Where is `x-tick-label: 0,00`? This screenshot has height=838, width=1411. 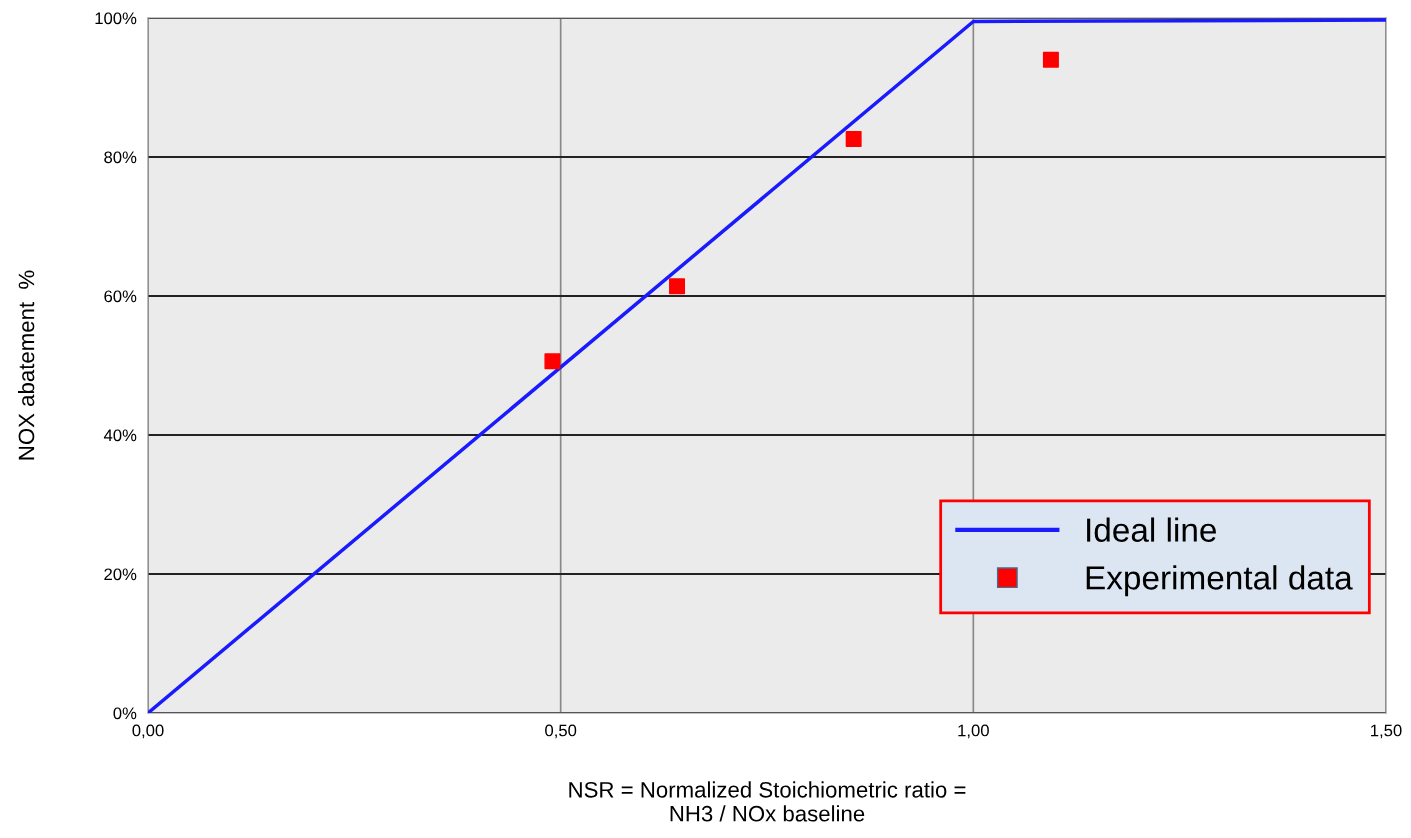 x-tick-label: 0,00 is located at coordinates (148, 731).